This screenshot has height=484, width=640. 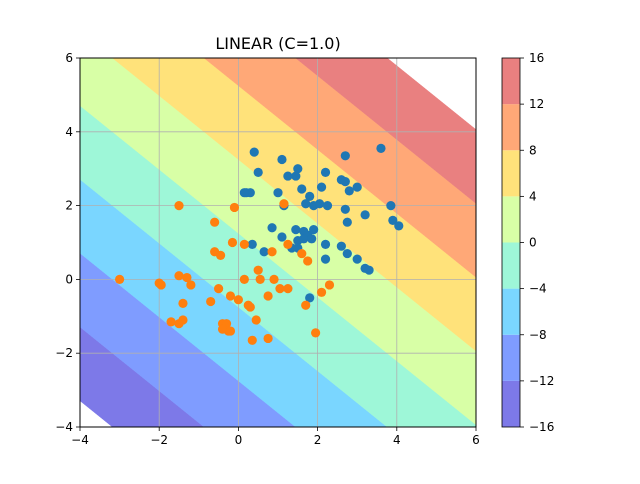 I want to click on colorbar-tick-label: −16, so click(x=541, y=427).